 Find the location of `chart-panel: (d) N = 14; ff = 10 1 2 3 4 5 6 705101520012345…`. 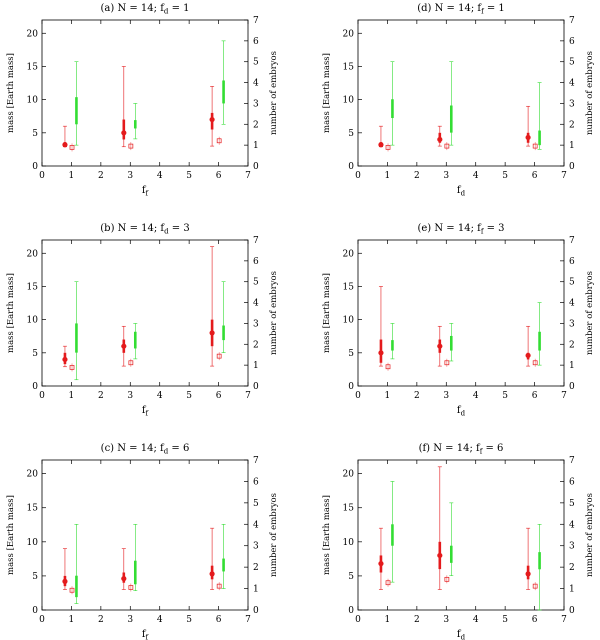

chart-panel: (d) N = 14; ff = 10 1 2 3 4 5 6 705101520012345… is located at coordinates (458, 100).